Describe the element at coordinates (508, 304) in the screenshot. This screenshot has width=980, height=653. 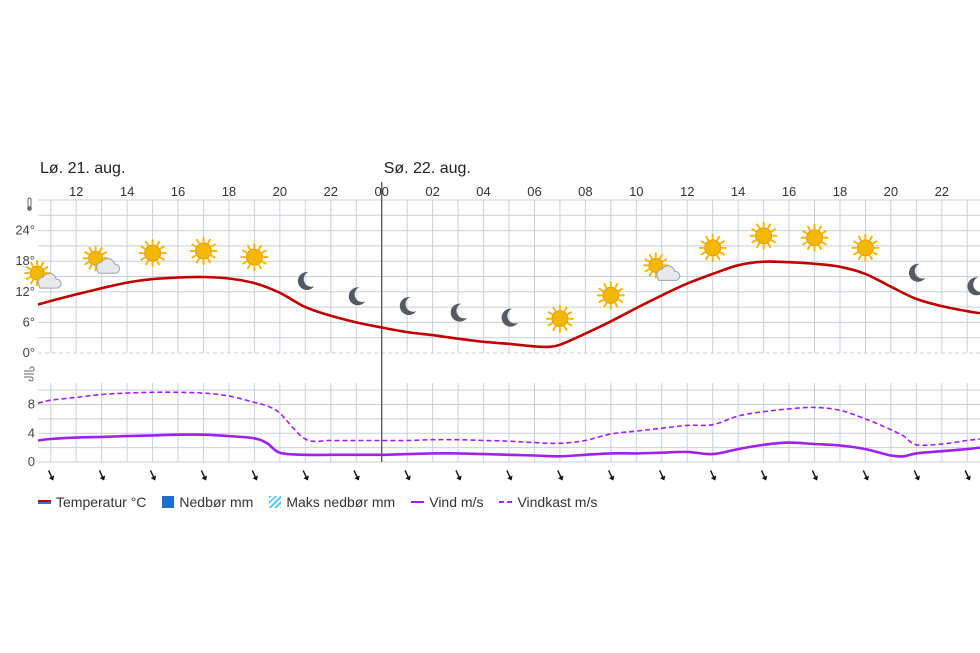
I see `temperature-line` at that location.